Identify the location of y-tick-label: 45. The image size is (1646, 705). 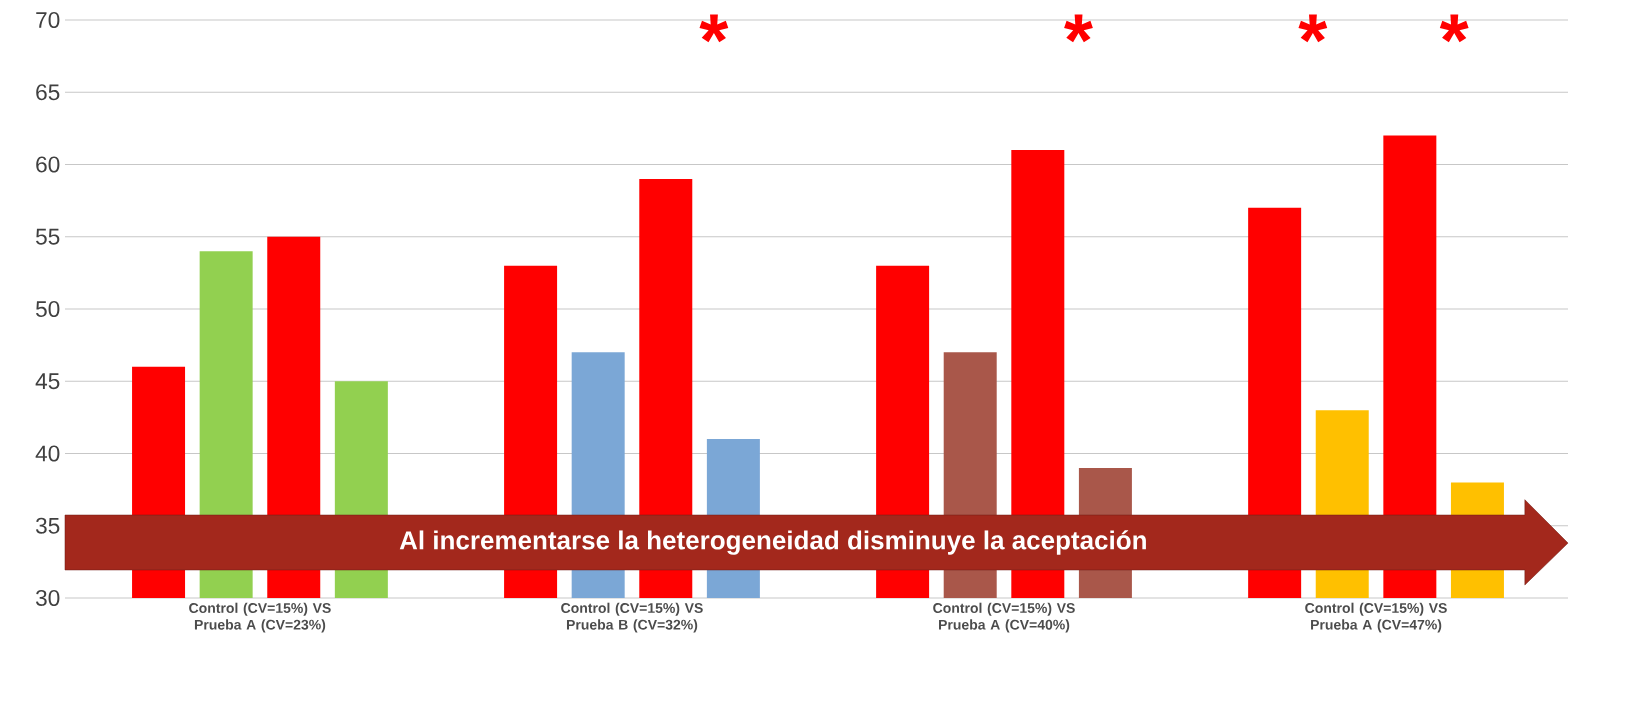
(47, 381).